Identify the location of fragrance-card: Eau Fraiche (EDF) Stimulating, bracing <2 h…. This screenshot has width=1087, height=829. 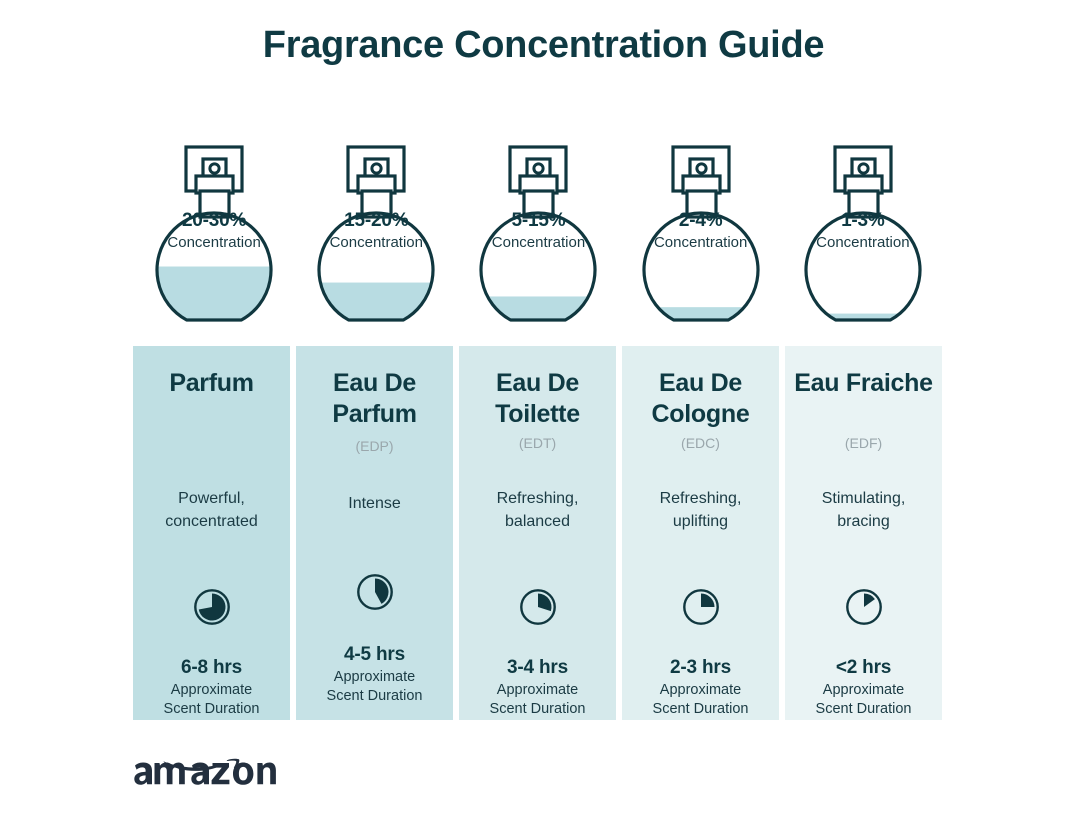
(863, 533).